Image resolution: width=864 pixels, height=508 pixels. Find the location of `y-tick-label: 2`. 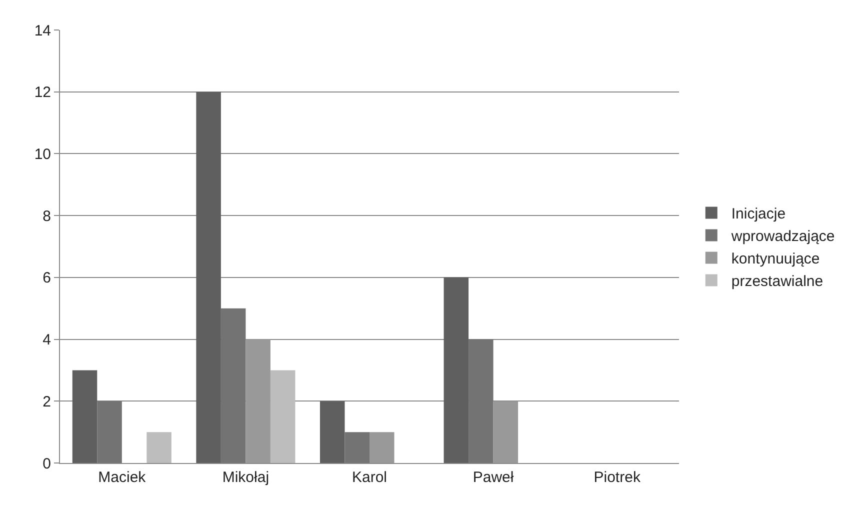

y-tick-label: 2 is located at coordinates (46, 401).